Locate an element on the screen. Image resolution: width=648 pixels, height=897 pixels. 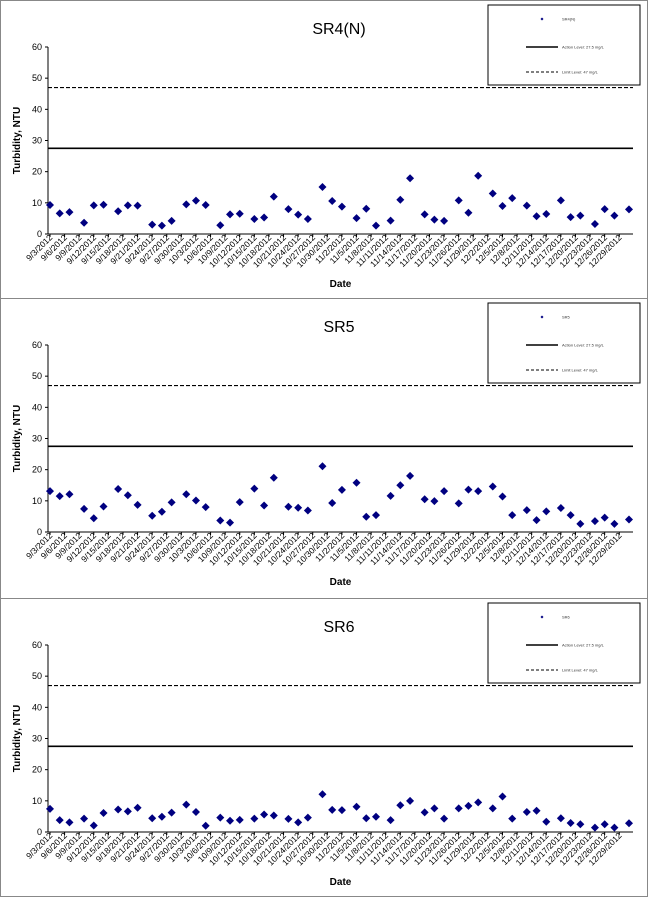
series-sr4-n is located at coordinates (339, 200).